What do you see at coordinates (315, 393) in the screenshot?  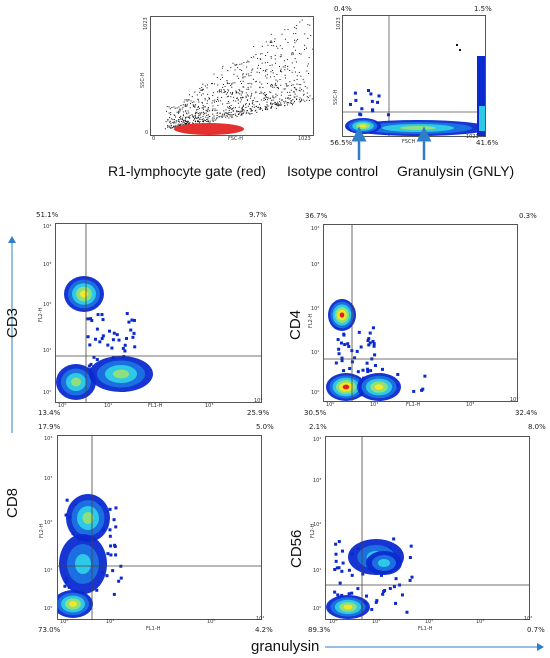 I see `cd4-y-tick-0: 10⁰` at bounding box center [315, 393].